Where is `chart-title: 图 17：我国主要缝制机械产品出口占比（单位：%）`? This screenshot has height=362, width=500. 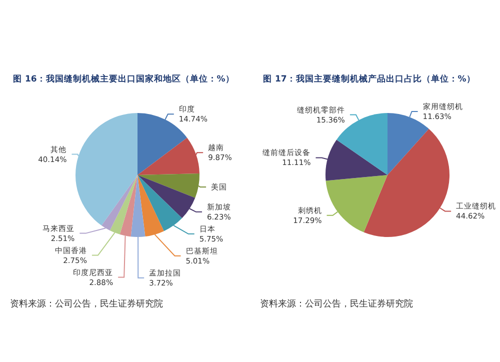 chart-title: 图 17：我国主要缝制机械产品出口占比（单位：%） is located at coordinates (369, 79).